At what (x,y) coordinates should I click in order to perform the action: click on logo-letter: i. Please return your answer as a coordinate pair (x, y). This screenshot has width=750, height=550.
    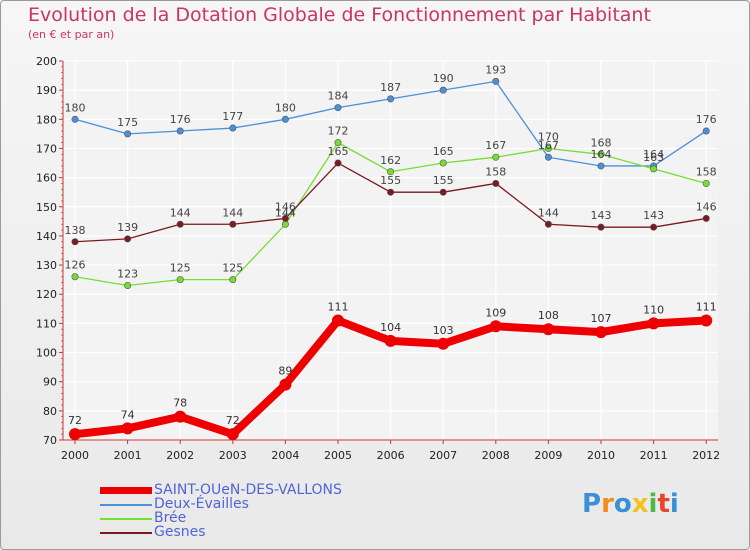
    Looking at the image, I should click on (674, 504).